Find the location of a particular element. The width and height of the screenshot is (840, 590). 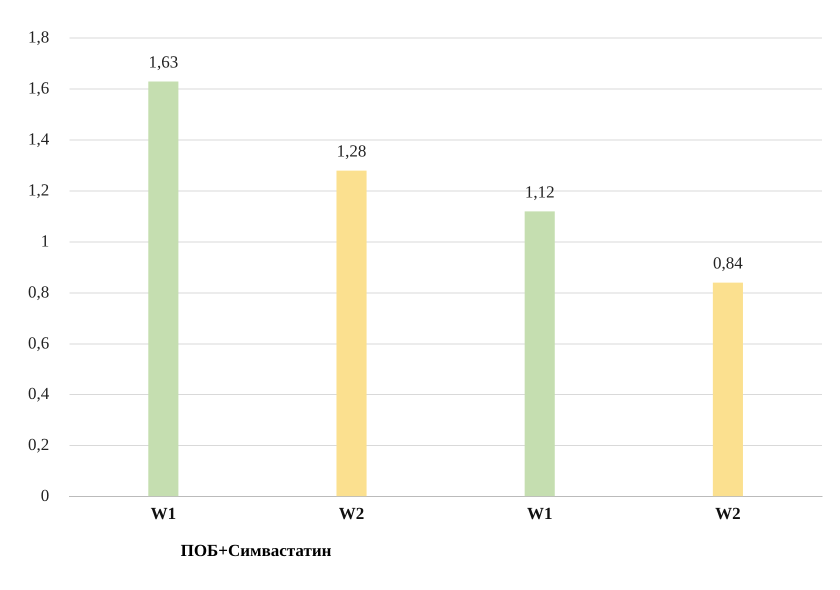

text: ПОБ+Симвастатин is located at coordinates (256, 551).